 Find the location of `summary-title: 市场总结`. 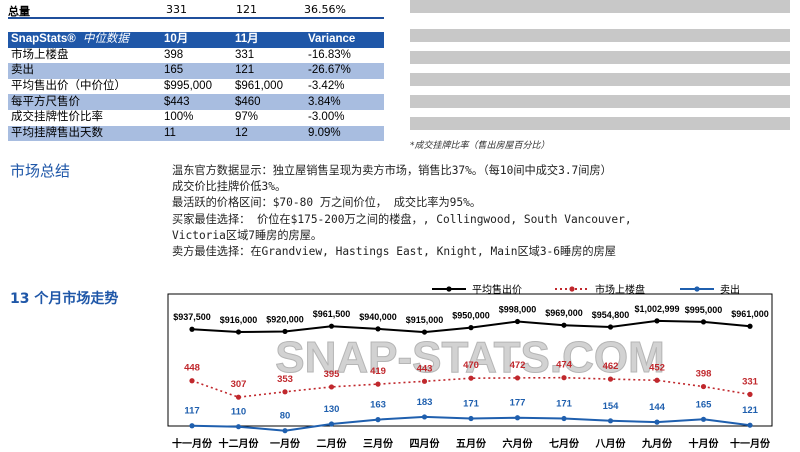

summary-title: 市场总结 is located at coordinates (40, 171).